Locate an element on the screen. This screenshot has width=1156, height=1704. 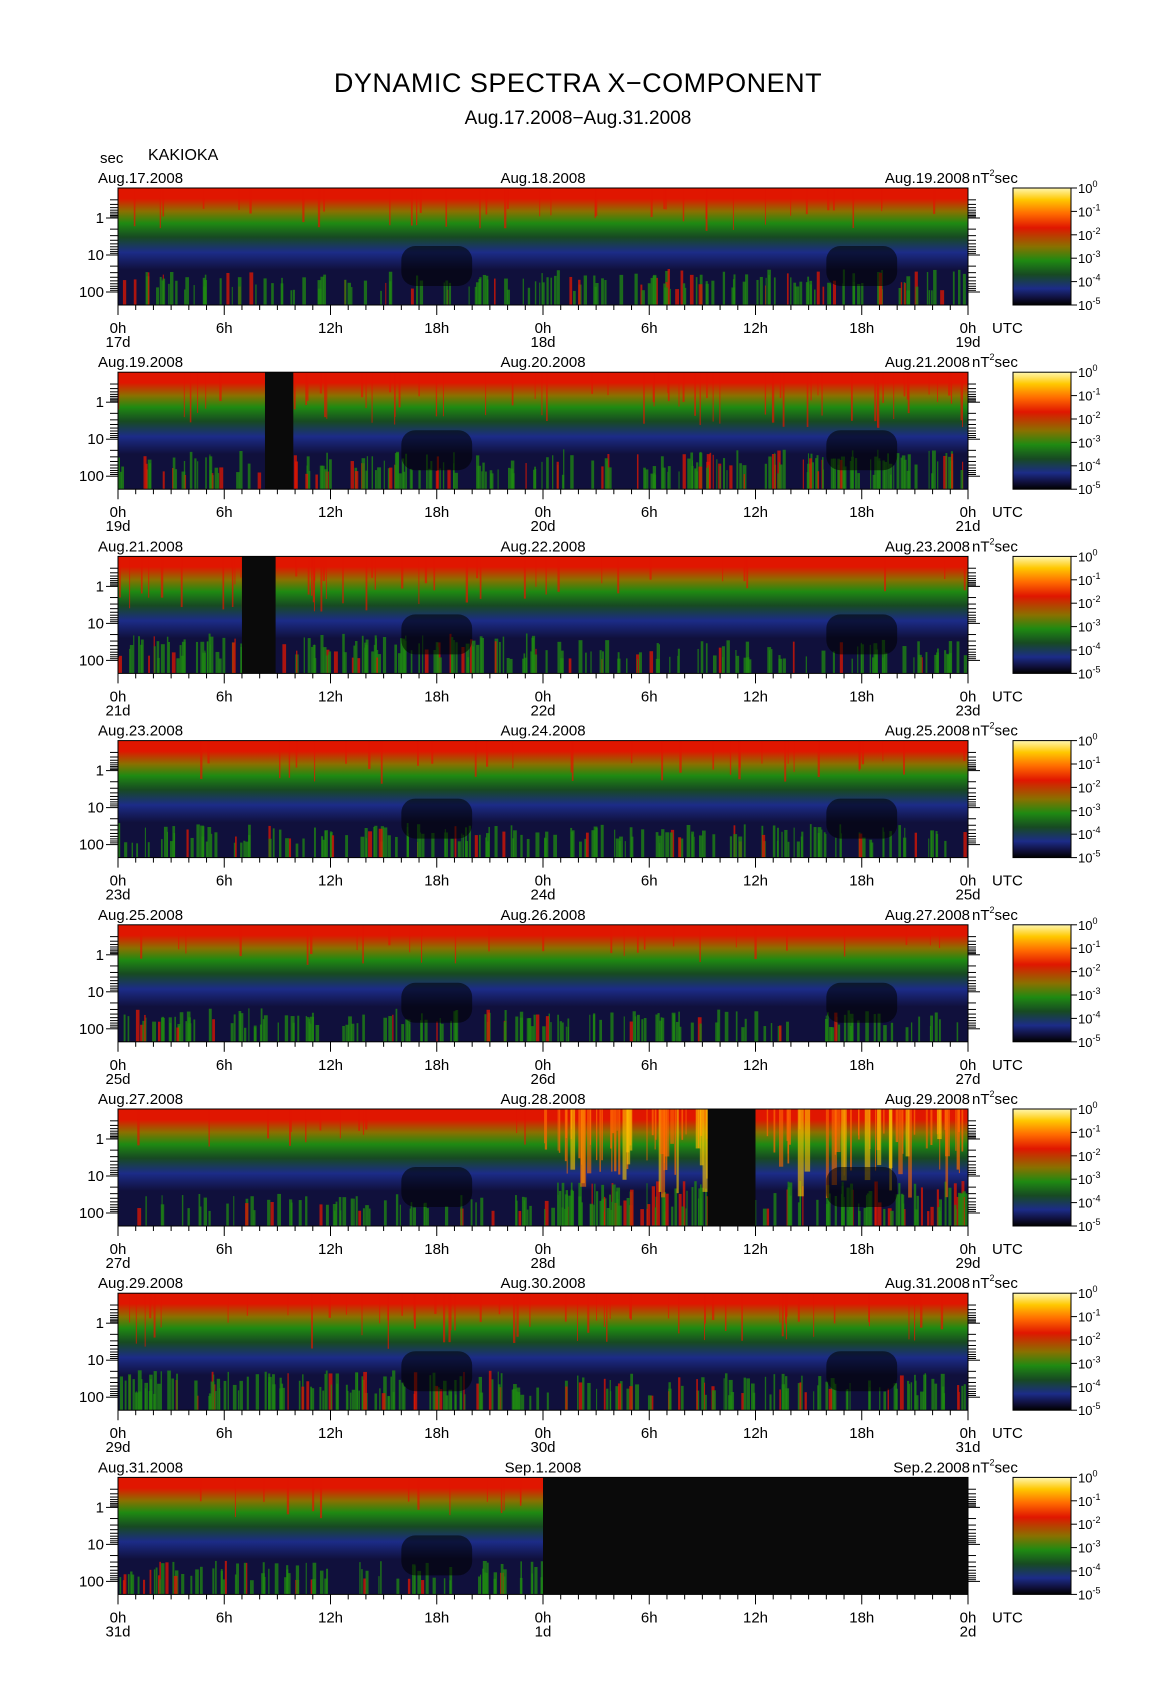
color-bar-fill is located at coordinates (1042, 246).